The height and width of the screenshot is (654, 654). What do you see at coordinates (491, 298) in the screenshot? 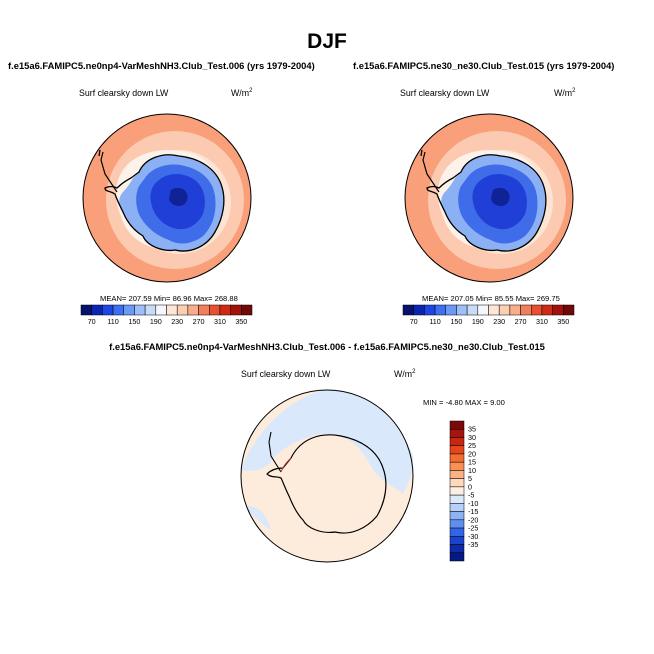
I see `panel-2-stats: MEAN= 207.05 Min= 85.55 Max= 269.75` at bounding box center [491, 298].